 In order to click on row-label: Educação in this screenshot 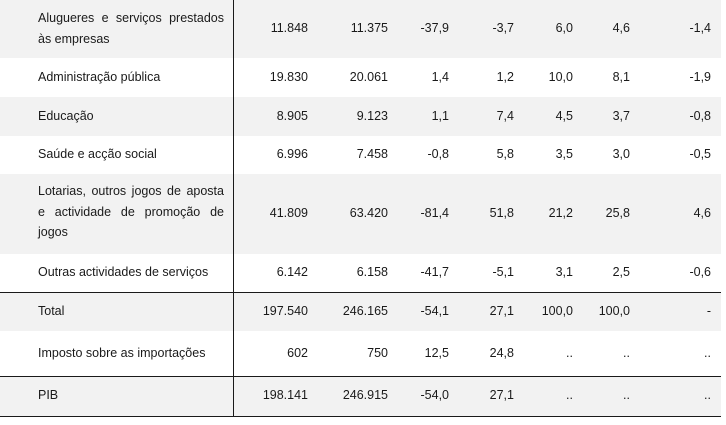, I will do `click(66, 116)`.